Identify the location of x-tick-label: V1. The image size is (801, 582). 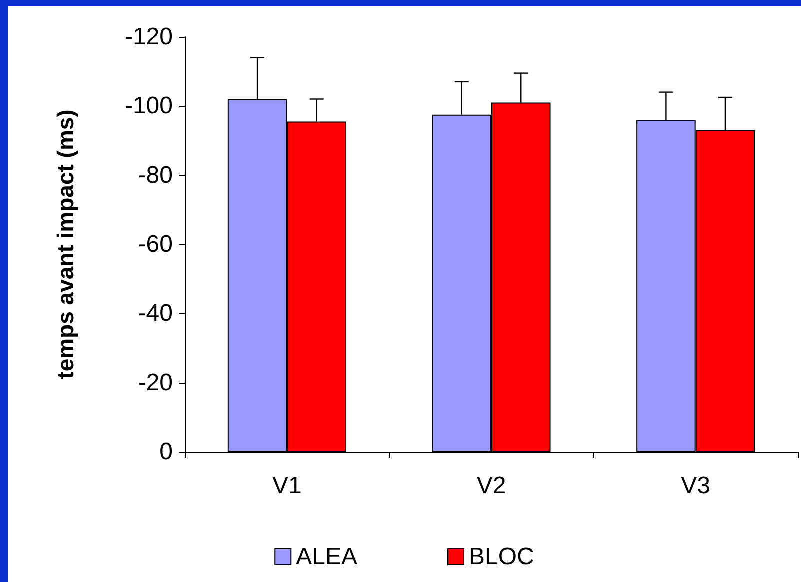
(287, 486).